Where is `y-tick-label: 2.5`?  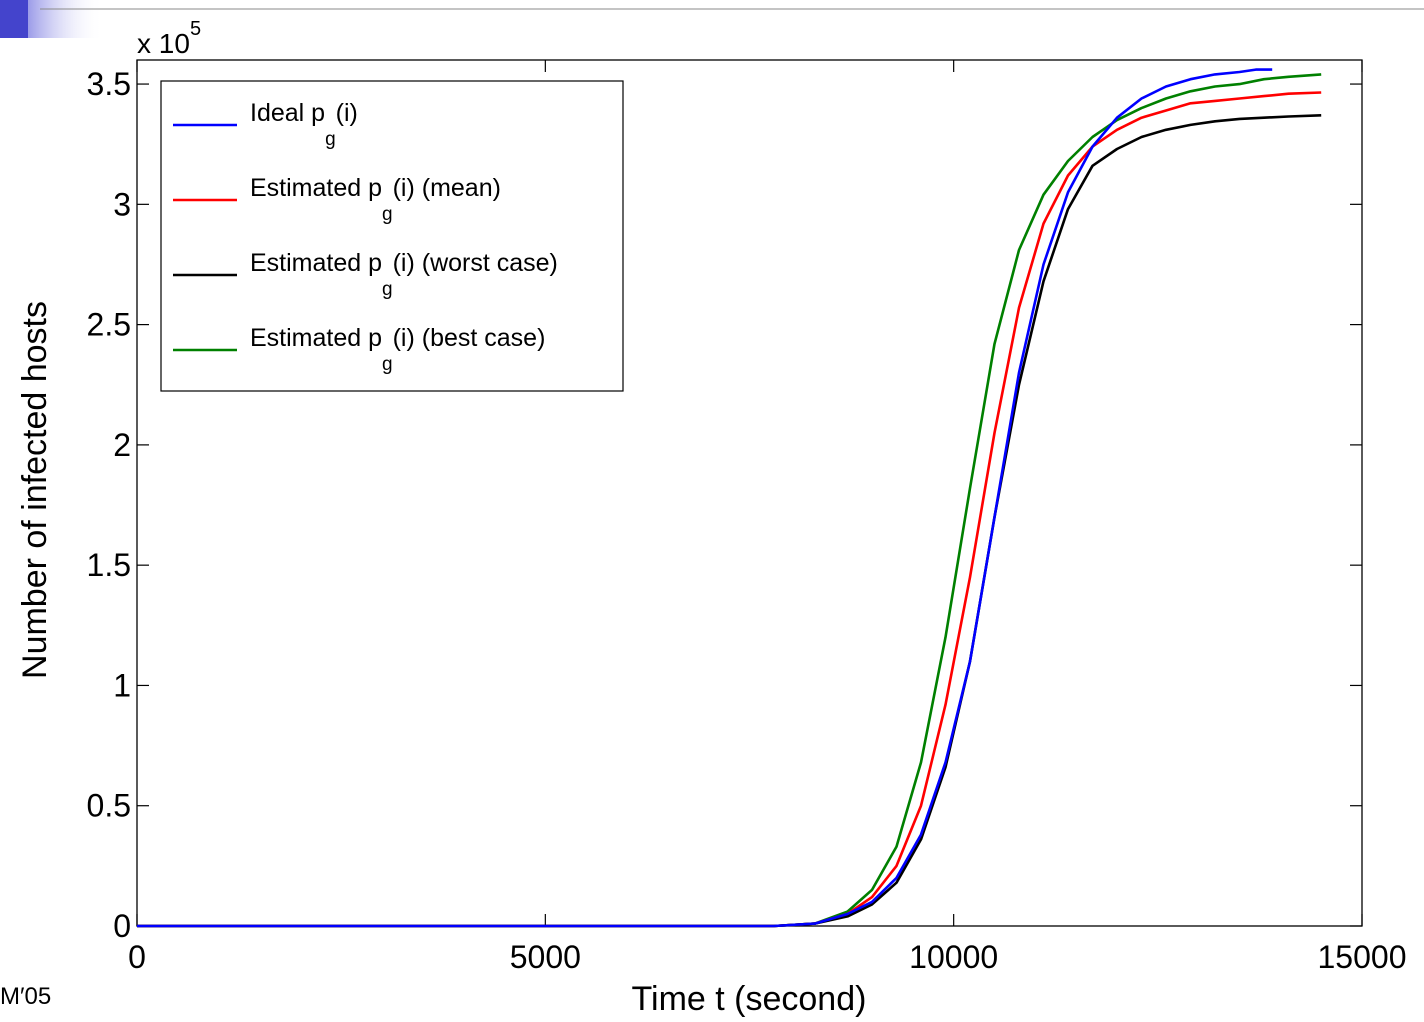
y-tick-label: 2.5 is located at coordinates (109, 325).